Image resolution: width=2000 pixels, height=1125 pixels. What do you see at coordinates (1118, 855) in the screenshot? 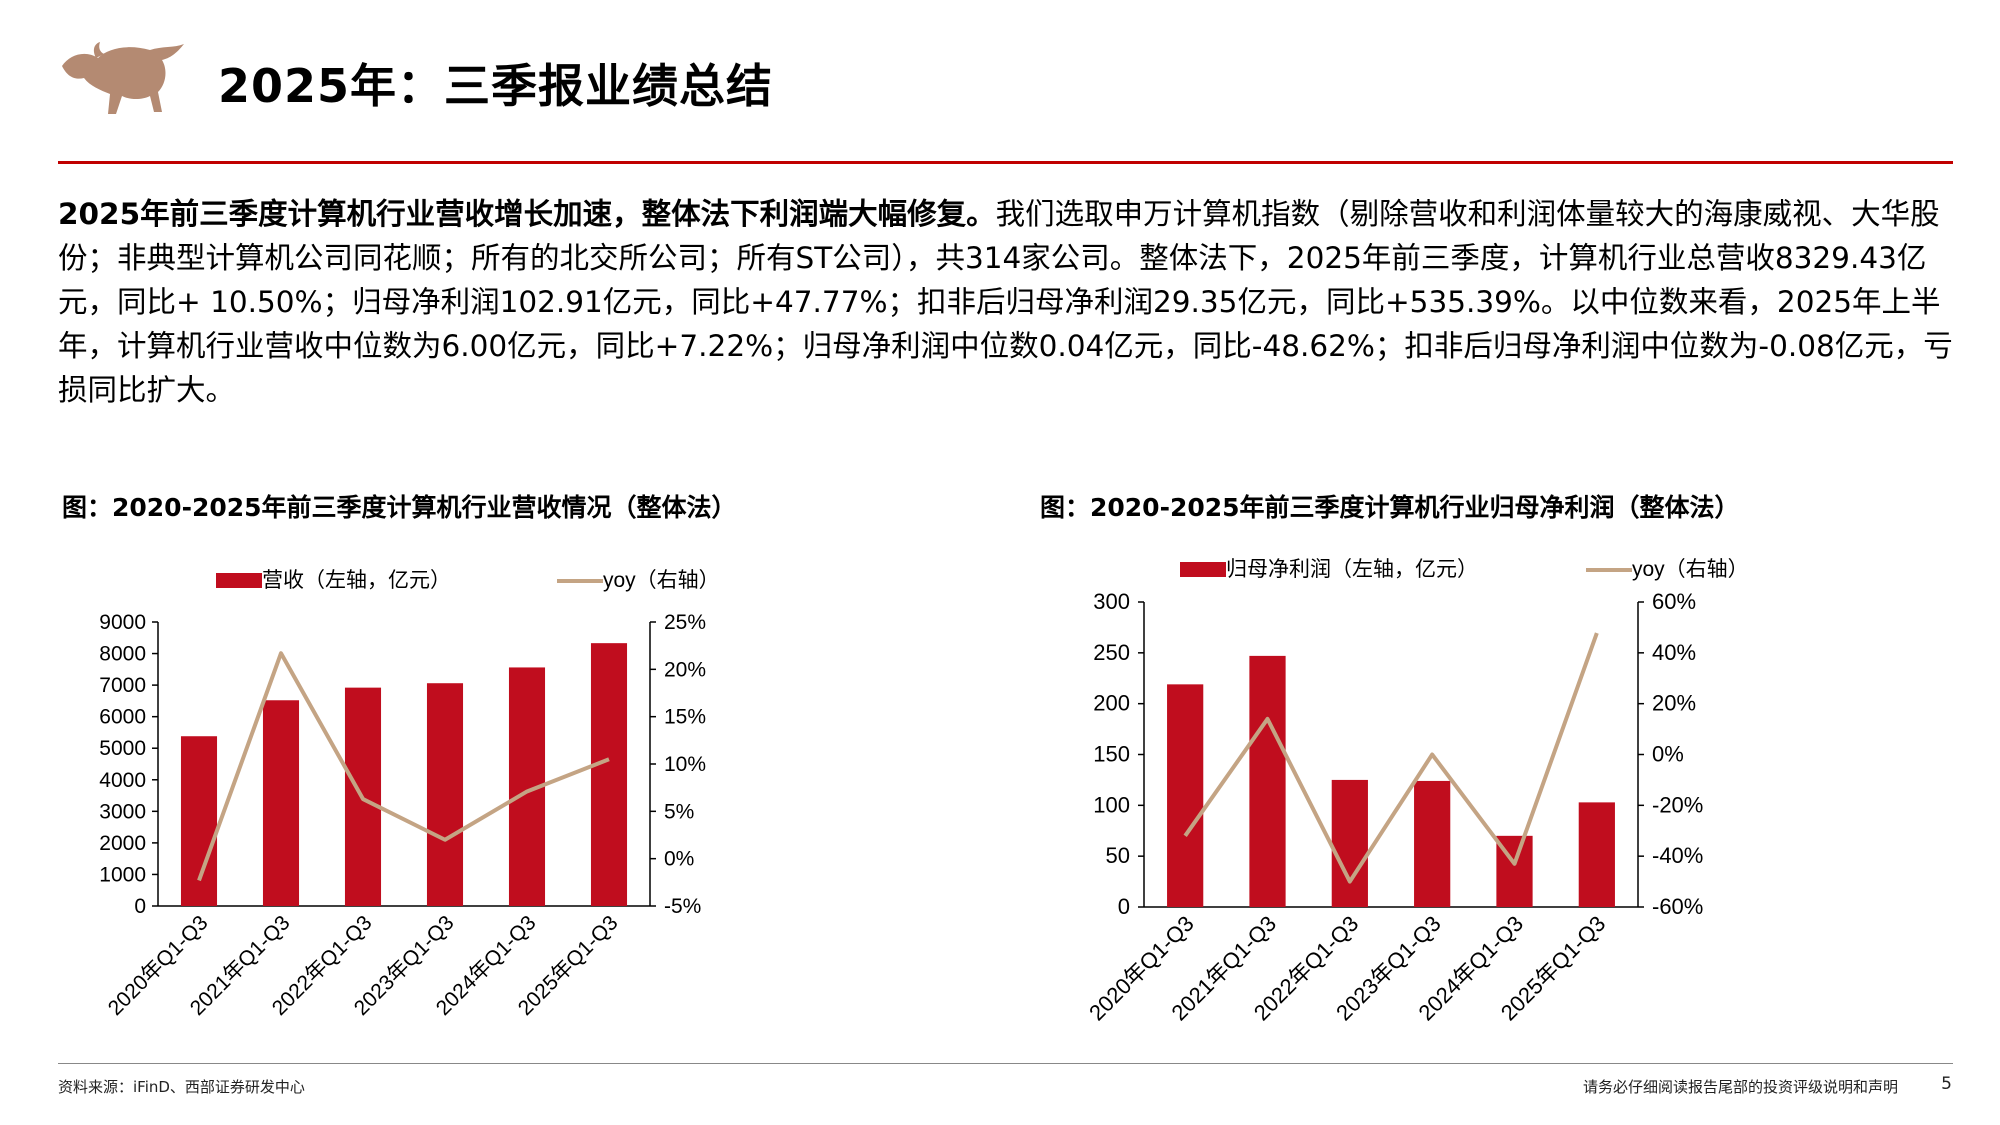
I see `left-tick-label: 50` at bounding box center [1118, 855].